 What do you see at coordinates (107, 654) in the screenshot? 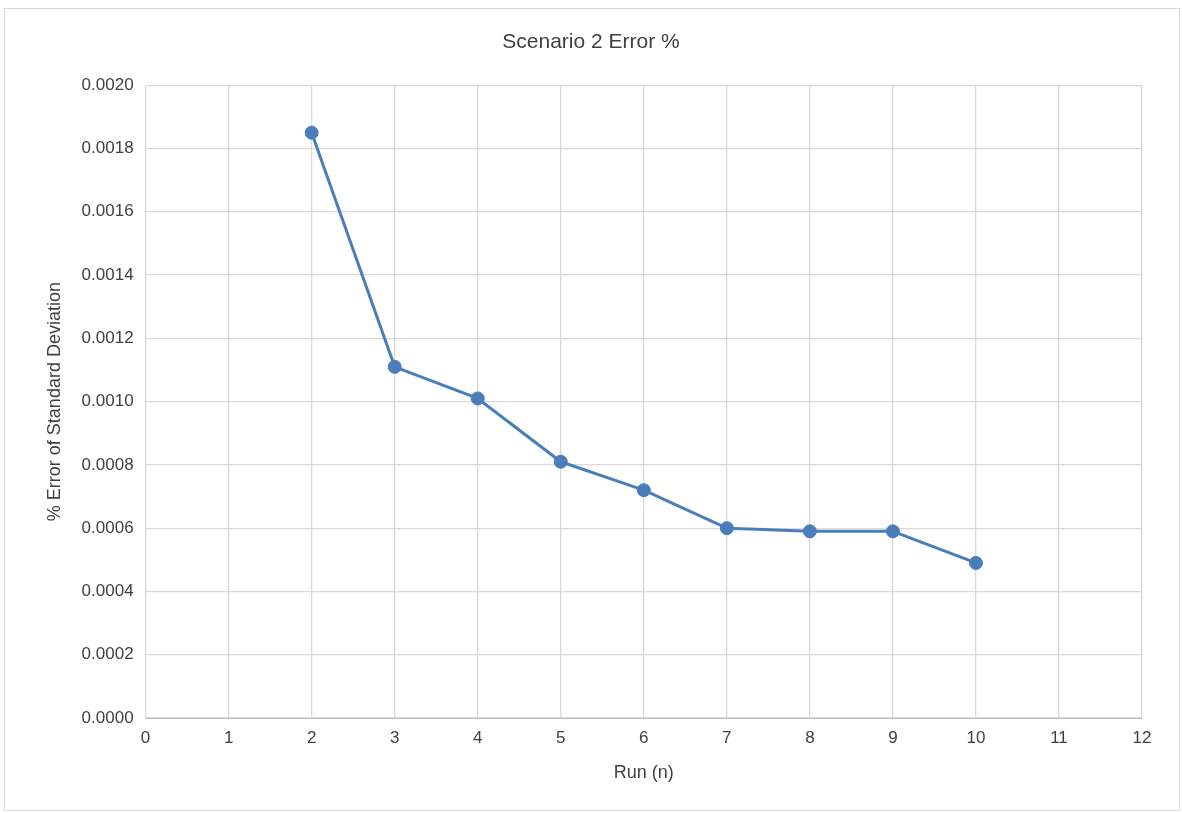
I see `y-tick-label: 0.0002` at bounding box center [107, 654].